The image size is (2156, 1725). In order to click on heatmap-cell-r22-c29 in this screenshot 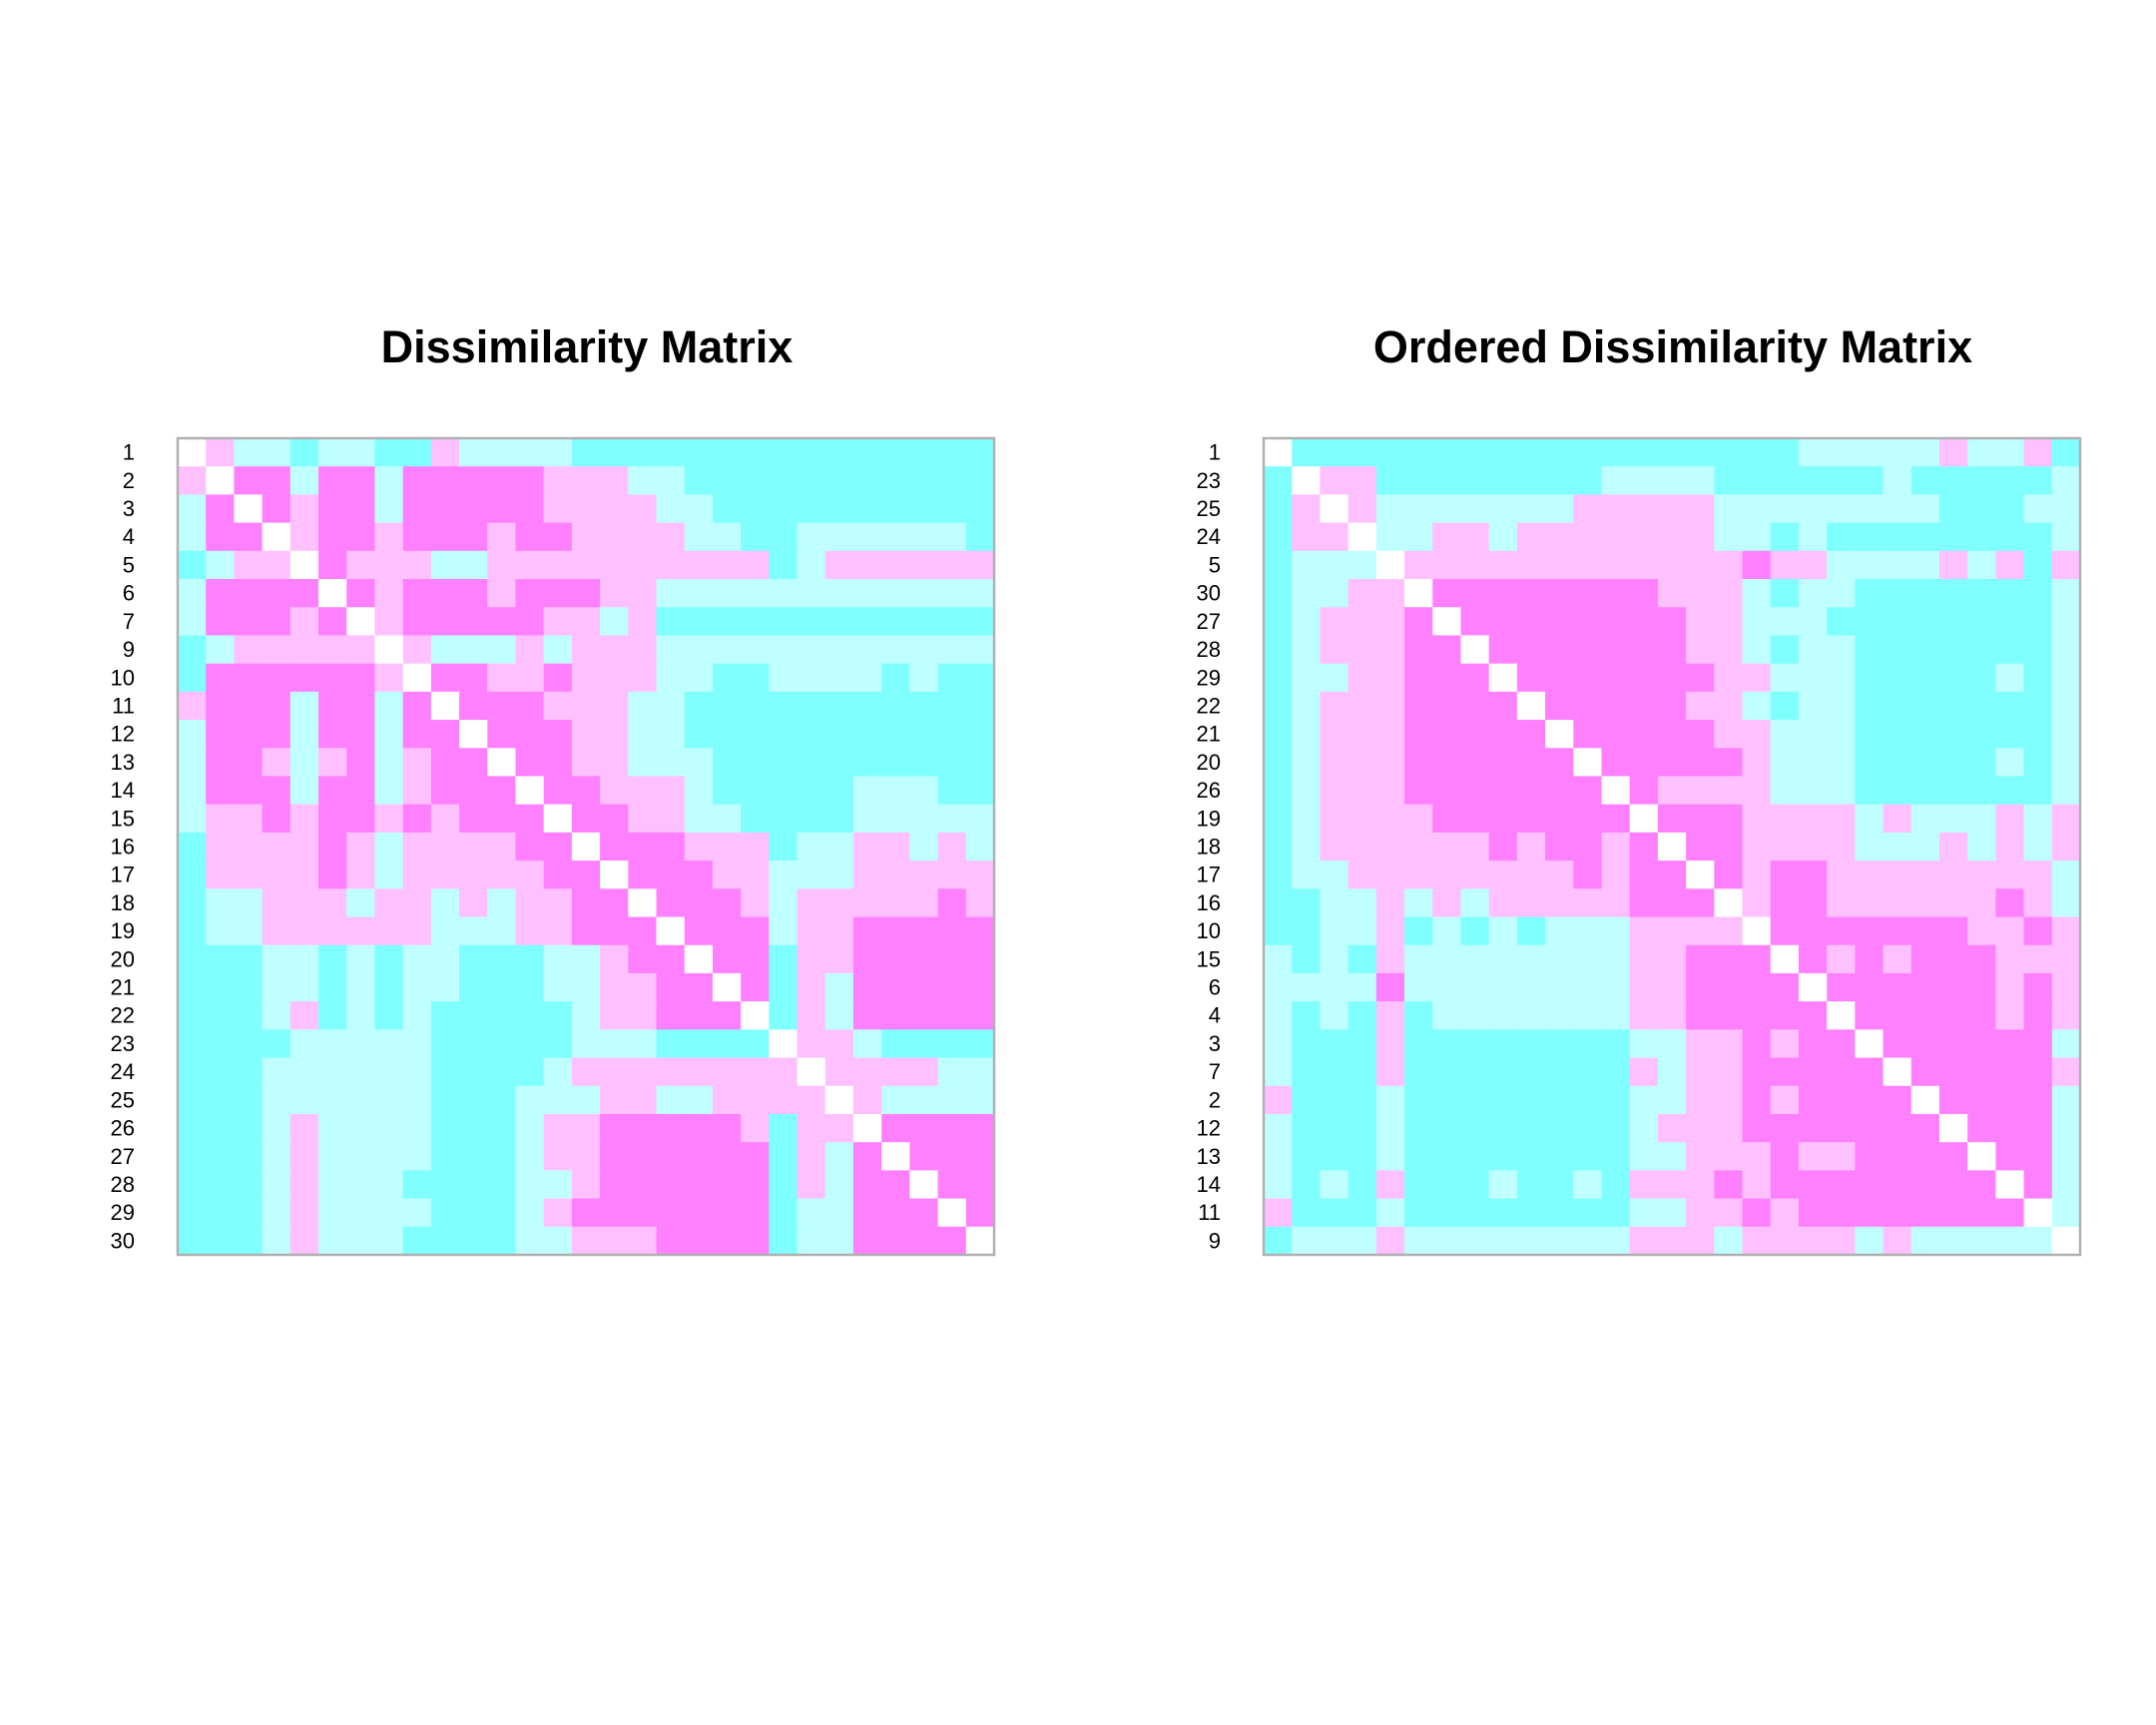, I will do `click(2066, 1044)`.